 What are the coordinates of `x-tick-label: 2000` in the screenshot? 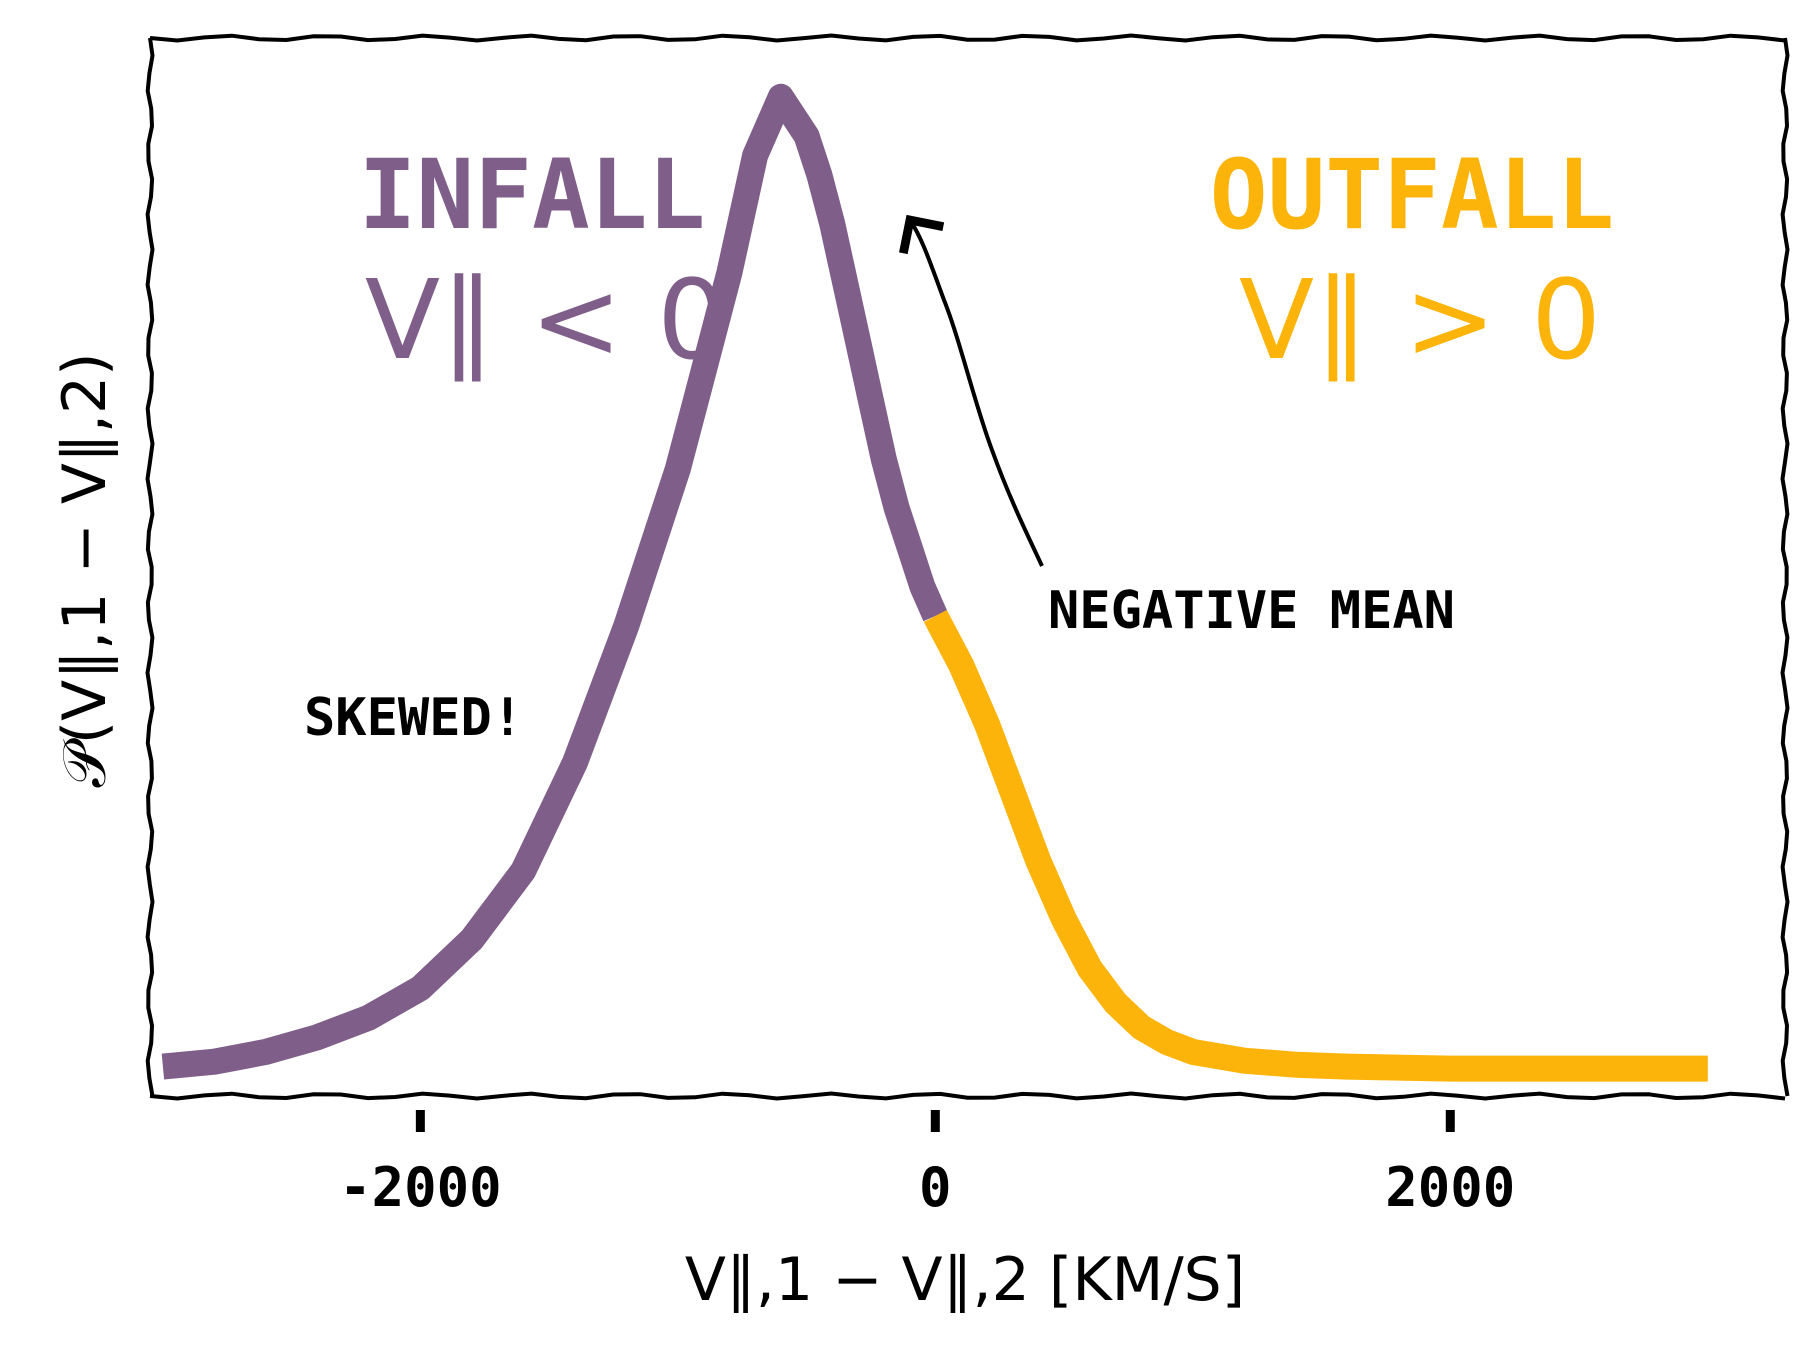 It's located at (1450, 1187).